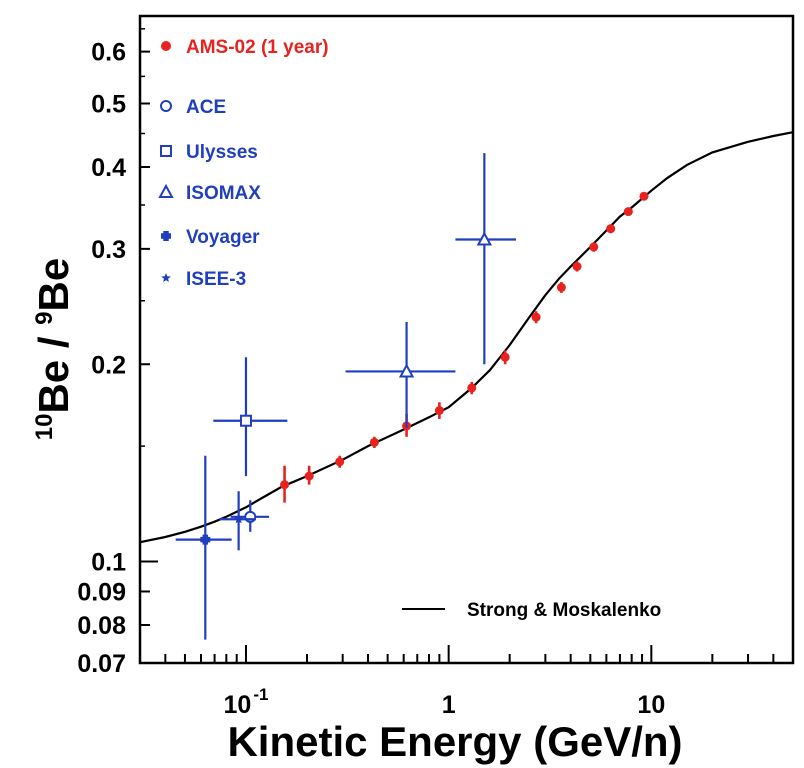 The height and width of the screenshot is (768, 804). I want to click on legend-label: AMS-02 (1 year), so click(257, 47).